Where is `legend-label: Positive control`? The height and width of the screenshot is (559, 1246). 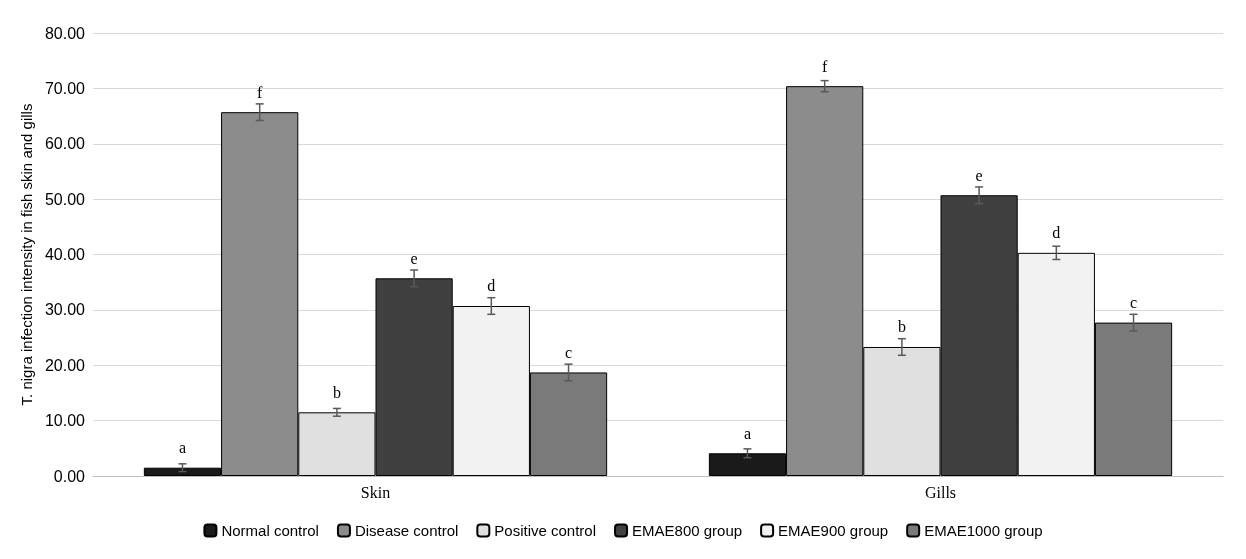
legend-label: Positive control is located at coordinates (545, 530).